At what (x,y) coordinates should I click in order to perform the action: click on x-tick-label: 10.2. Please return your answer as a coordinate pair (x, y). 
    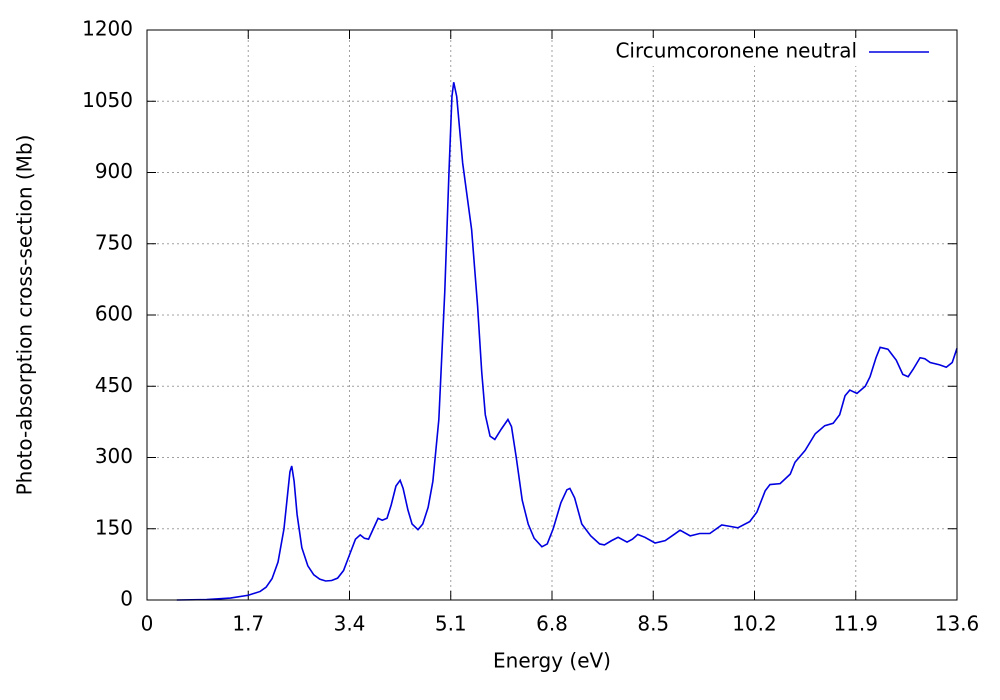
    Looking at the image, I should click on (754, 624).